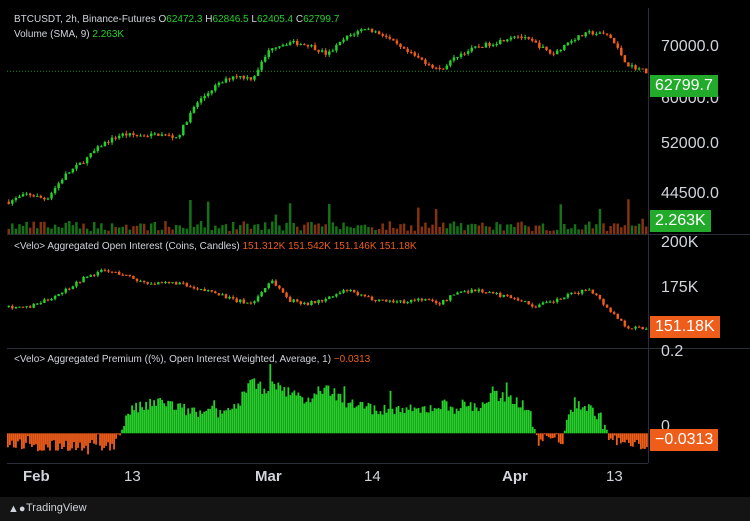 This screenshot has height=521, width=750. I want to click on premium-badge: −0.0313, so click(684, 440).